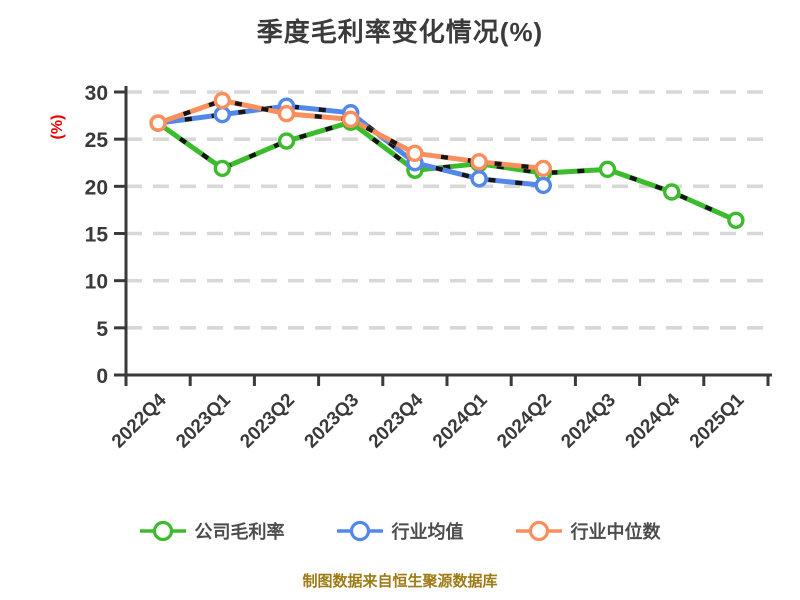 This screenshot has height=600, width=800. I want to click on x-tick-label: 2025Q1, so click(717, 420).